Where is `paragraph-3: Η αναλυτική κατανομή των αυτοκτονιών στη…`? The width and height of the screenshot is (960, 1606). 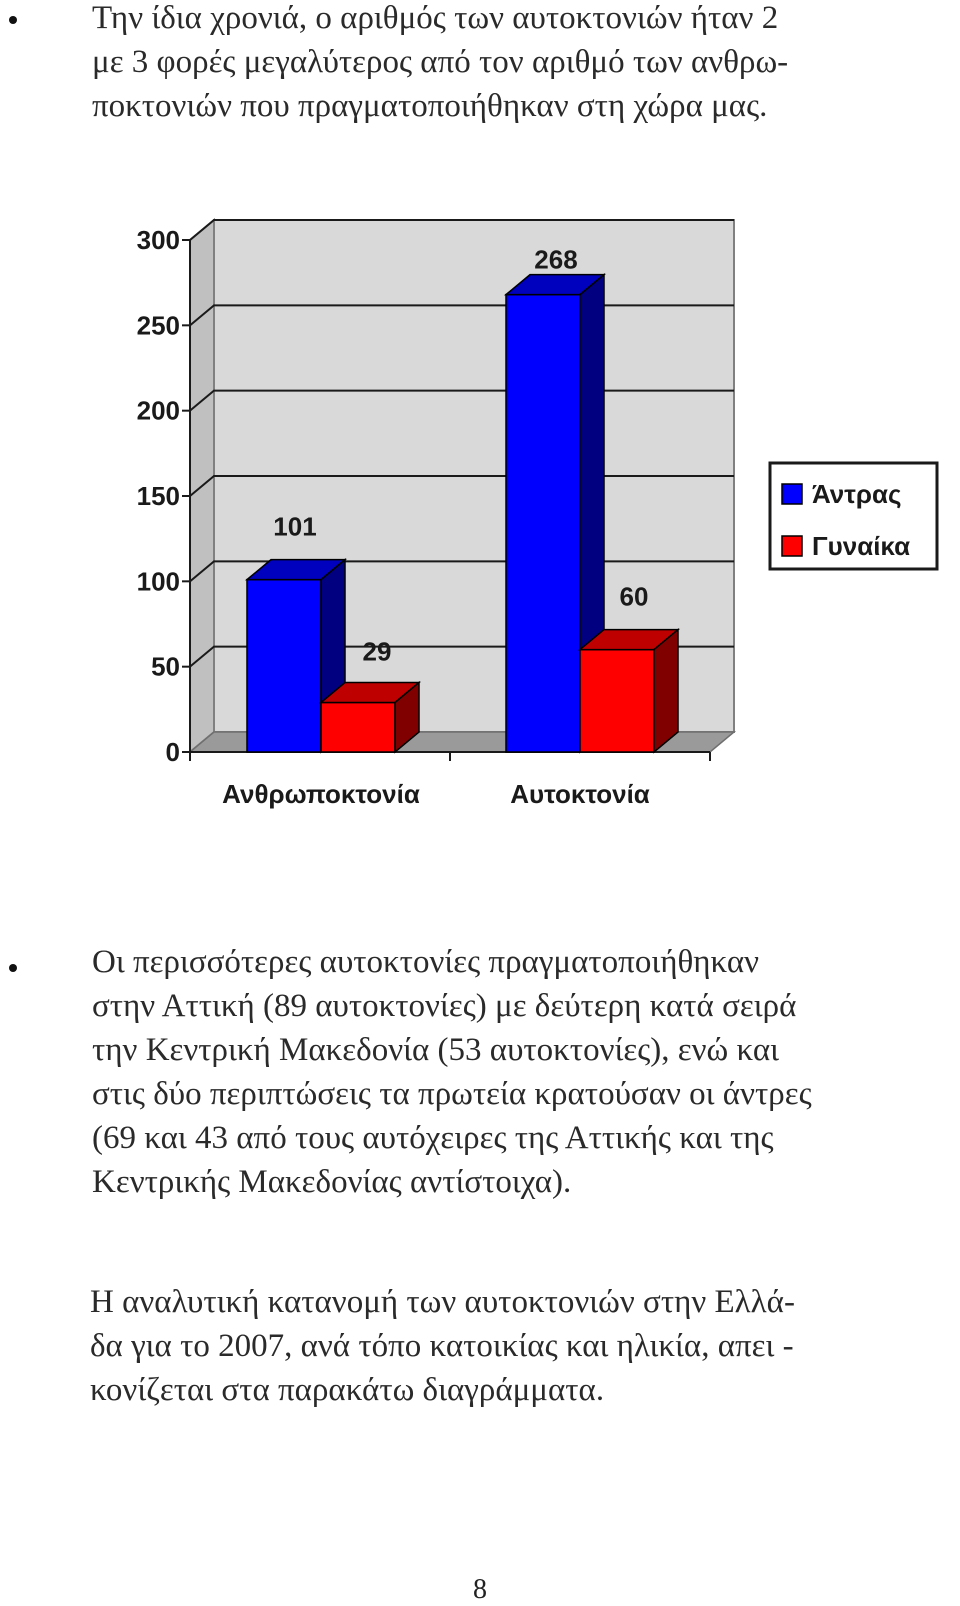
paragraph-3: Η αναλυτική κατανομή των αυτοκτονιών στη… is located at coordinates (520, 1346).